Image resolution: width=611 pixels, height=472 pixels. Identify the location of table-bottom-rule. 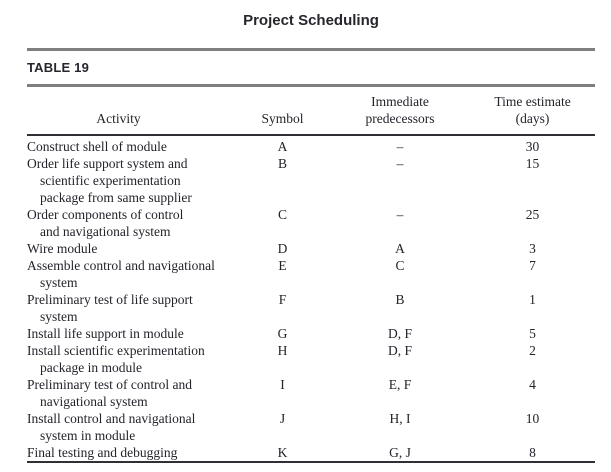
(311, 462).